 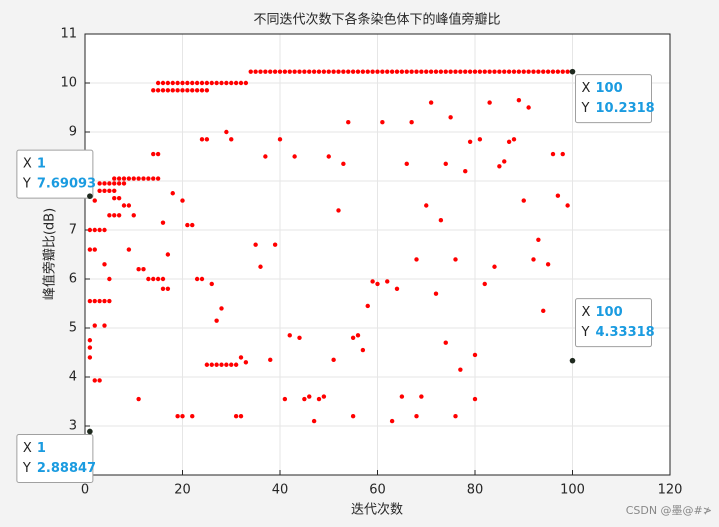 I want to click on x-tick-label: 100, so click(x=572, y=490).